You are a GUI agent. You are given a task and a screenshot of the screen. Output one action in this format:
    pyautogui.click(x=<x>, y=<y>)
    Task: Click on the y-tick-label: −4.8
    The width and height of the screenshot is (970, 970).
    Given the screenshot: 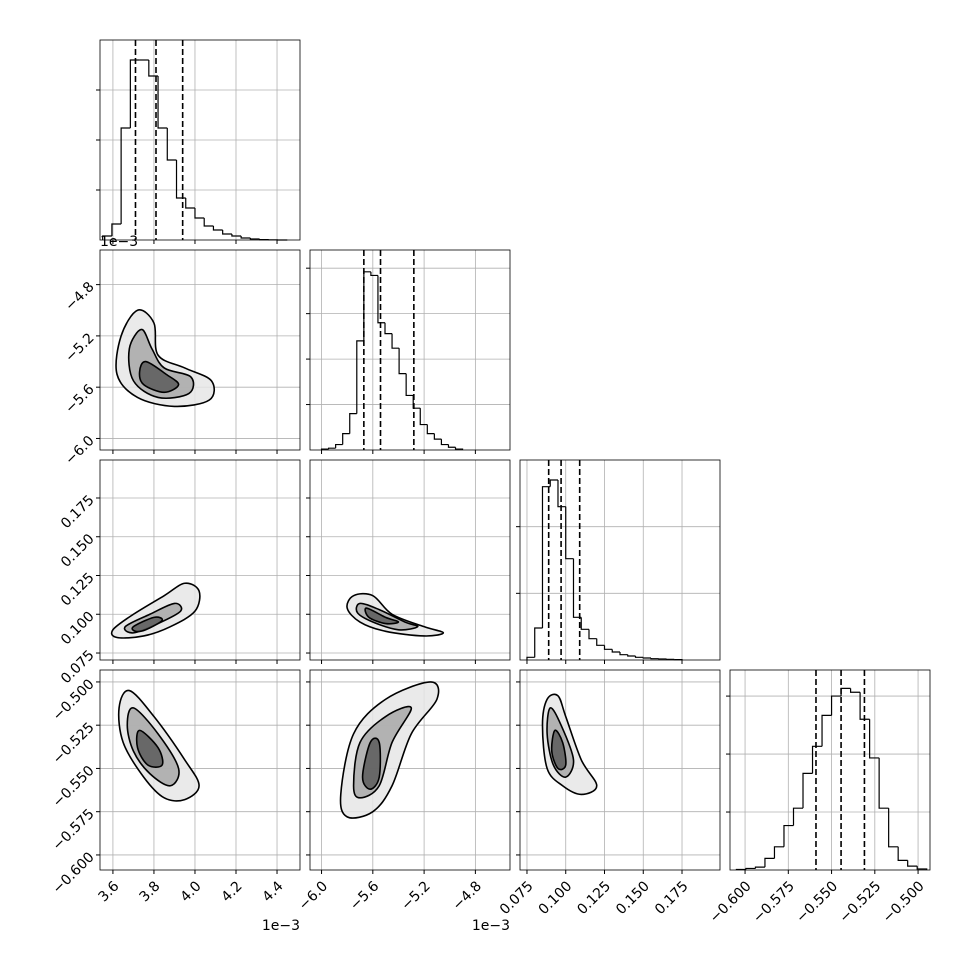 What is the action you would take?
    pyautogui.click(x=79, y=296)
    